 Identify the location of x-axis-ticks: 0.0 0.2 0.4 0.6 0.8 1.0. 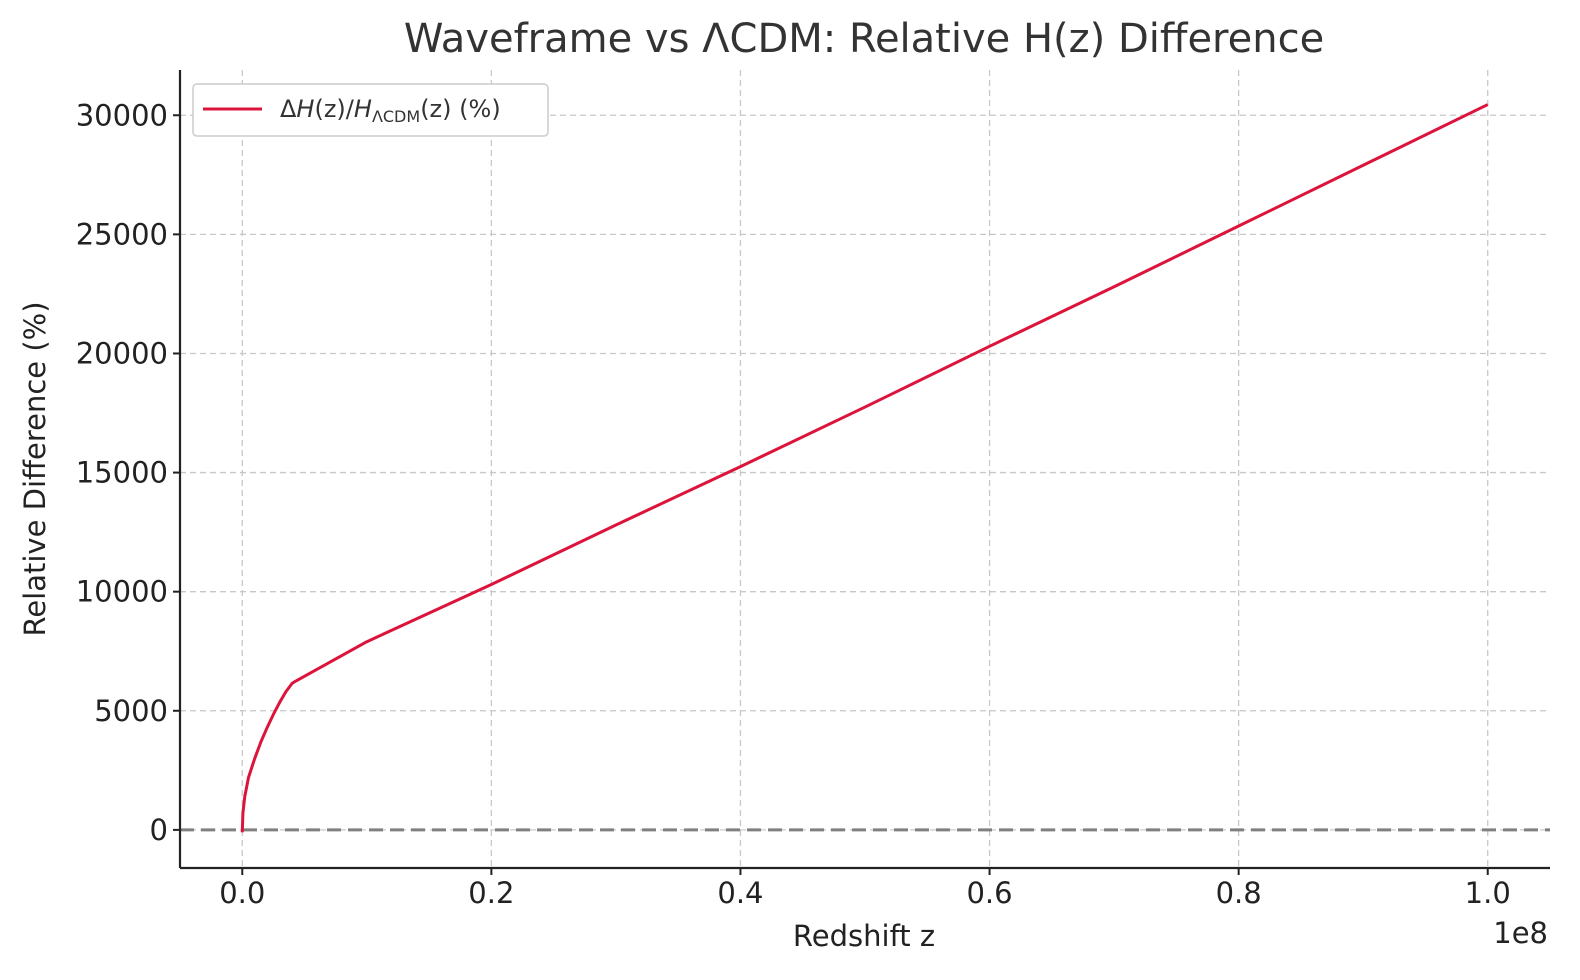
(865, 889).